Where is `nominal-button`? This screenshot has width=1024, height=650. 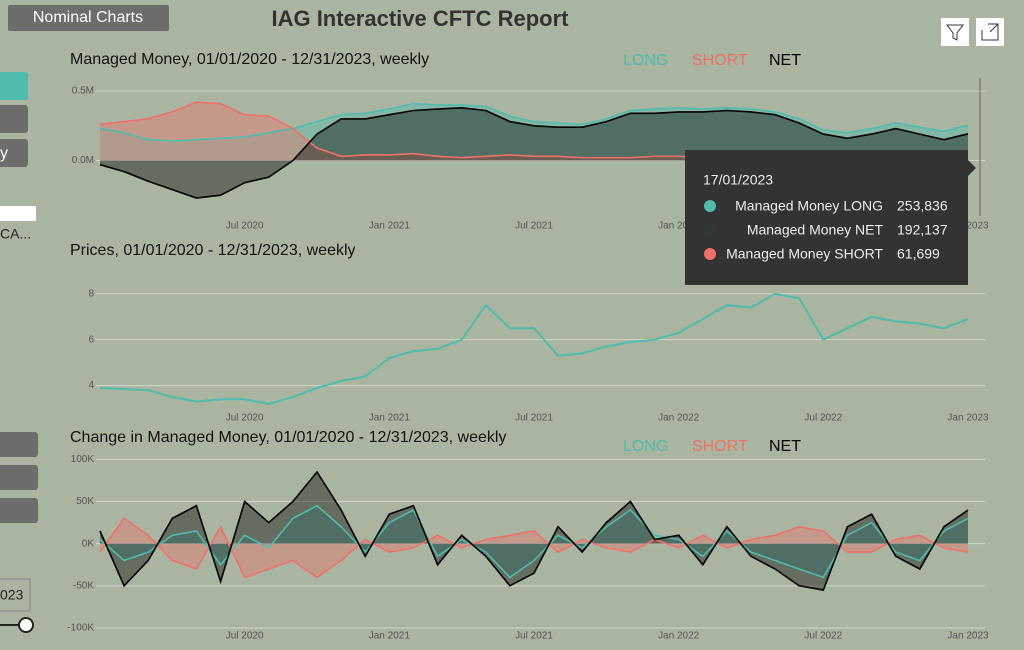 nominal-button is located at coordinates (88, 18).